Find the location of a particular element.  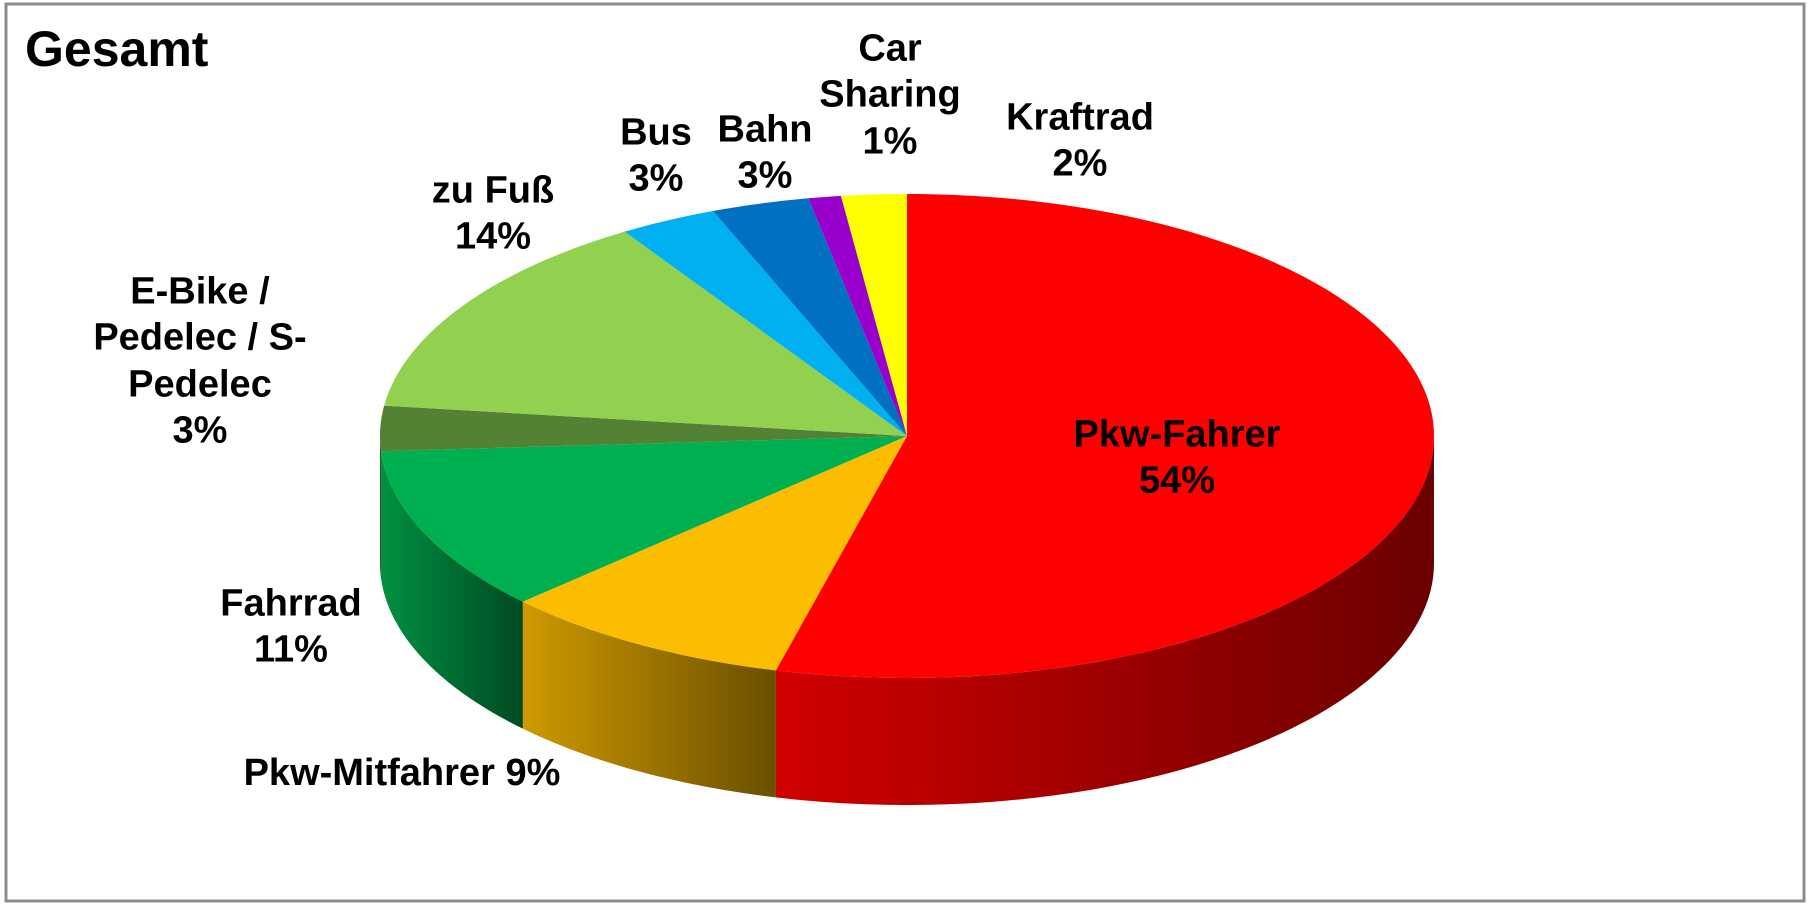

label-category: Pkw-Fahrer is located at coordinates (1177, 434).